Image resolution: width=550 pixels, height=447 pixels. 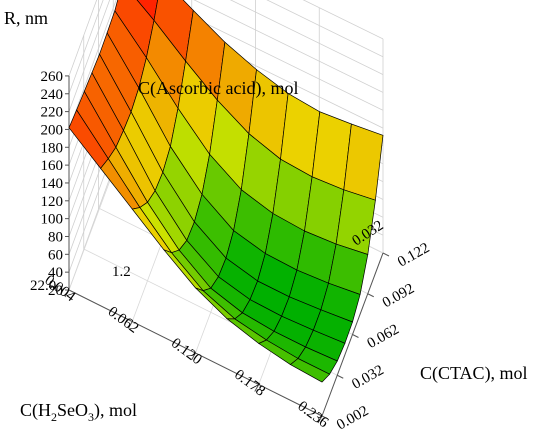 I want to click on x-tick-label: 0.236, so click(x=312, y=414).